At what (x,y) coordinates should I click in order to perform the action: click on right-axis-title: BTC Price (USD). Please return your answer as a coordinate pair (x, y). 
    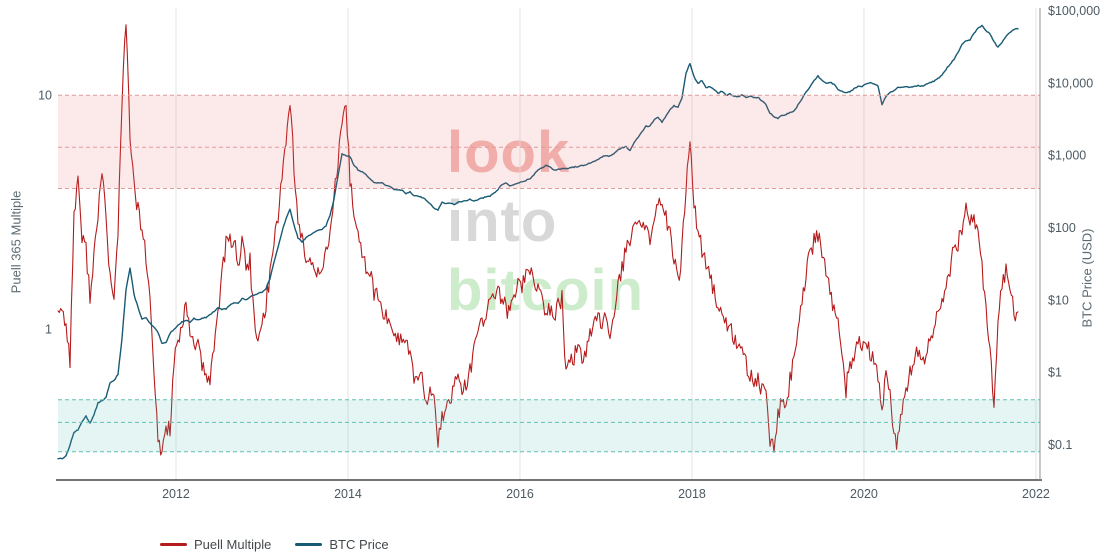
    Looking at the image, I should click on (1087, 278).